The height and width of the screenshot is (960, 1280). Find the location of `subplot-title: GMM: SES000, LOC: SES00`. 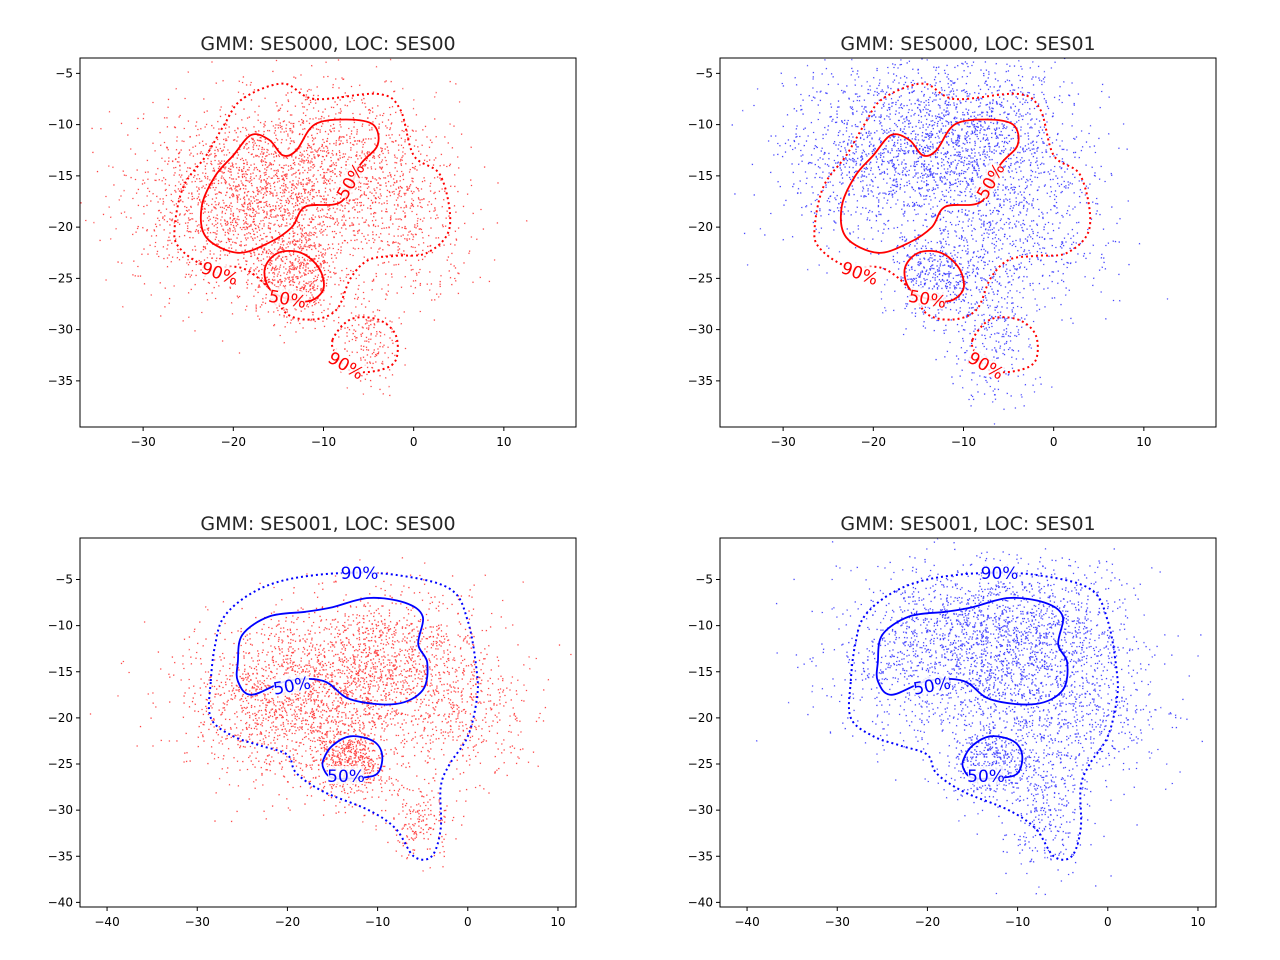

subplot-title: GMM: SES000, LOC: SES00 is located at coordinates (327, 44).